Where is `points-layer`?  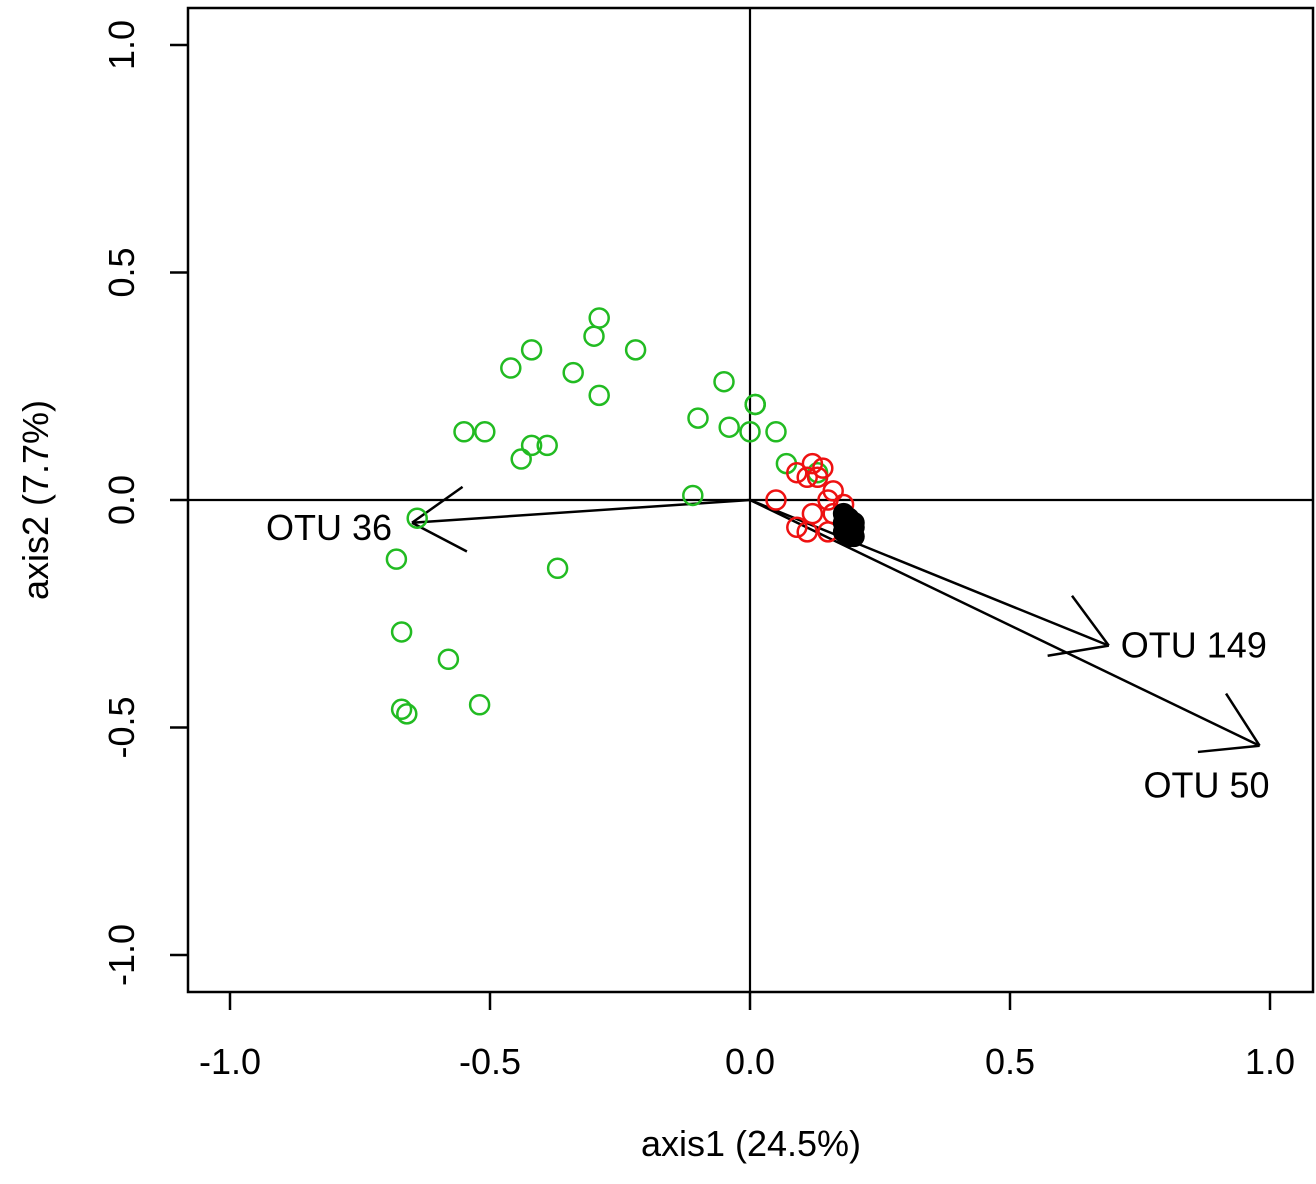 points-layer is located at coordinates (625, 516).